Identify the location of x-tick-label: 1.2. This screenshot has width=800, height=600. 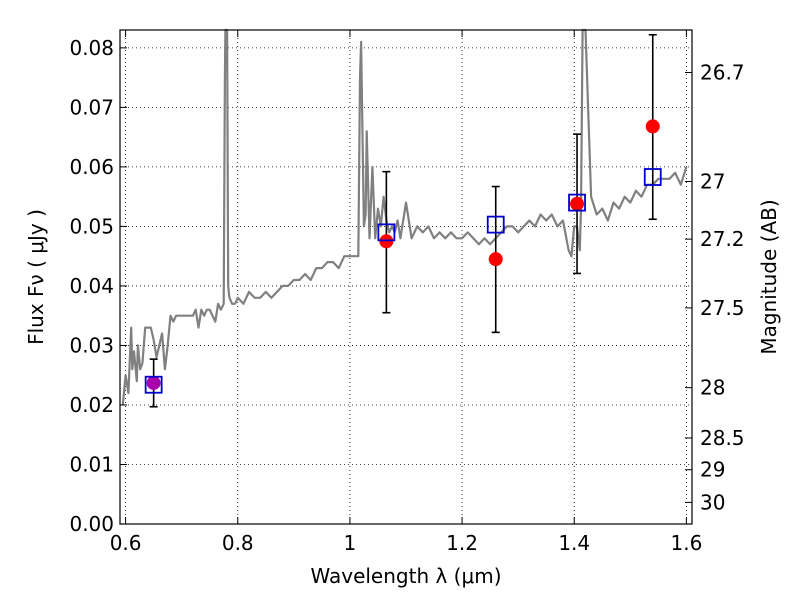
(462, 543).